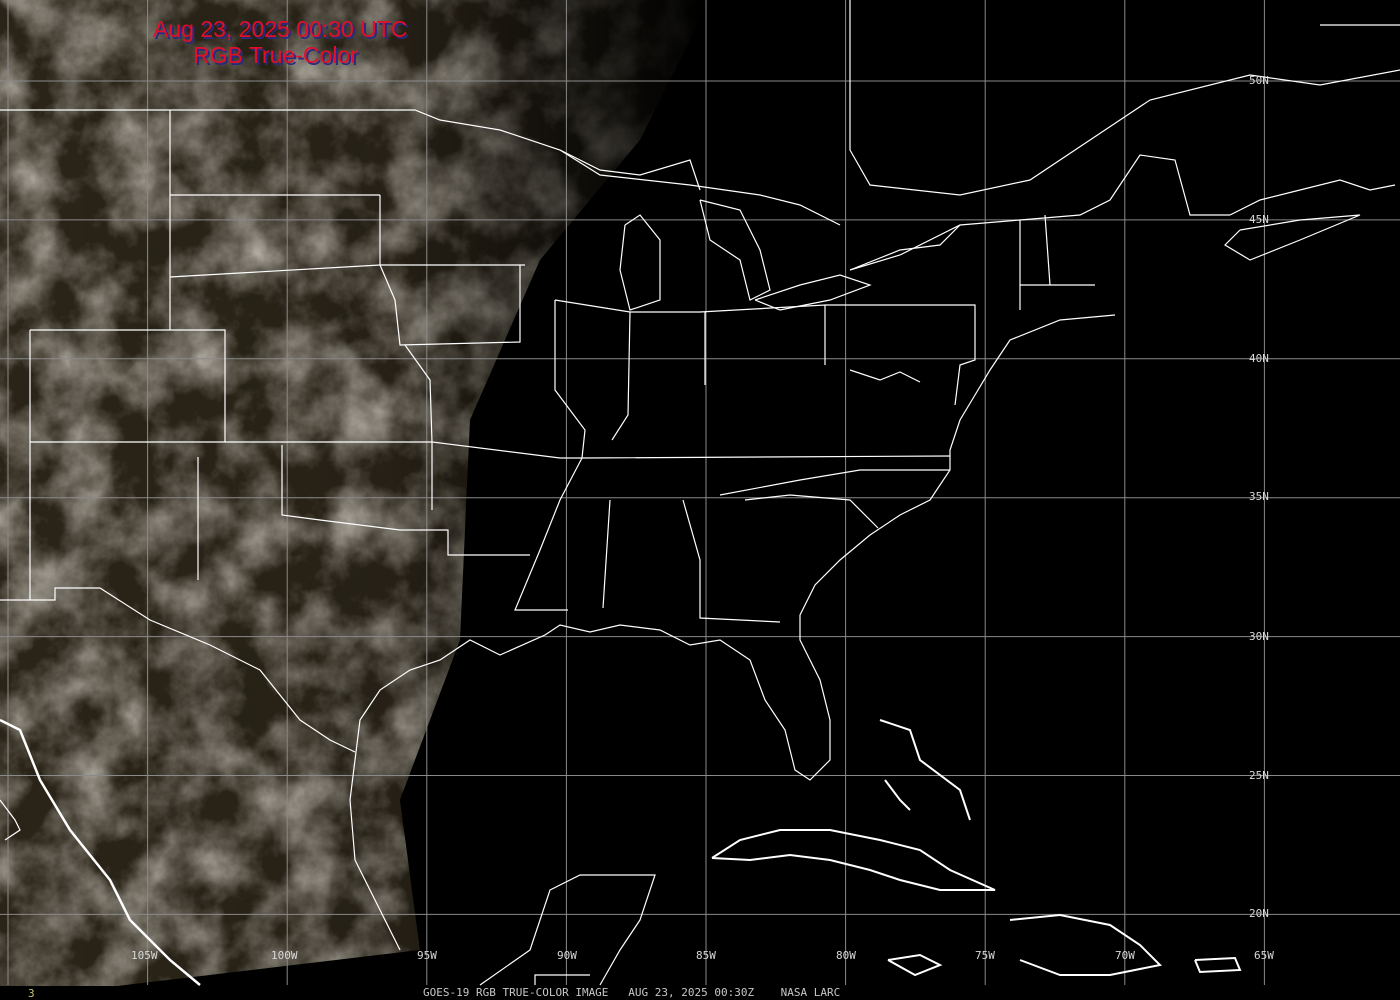 This screenshot has width=1400, height=1000. What do you see at coordinates (1125, 955) in the screenshot?
I see `lon-label: 70W` at bounding box center [1125, 955].